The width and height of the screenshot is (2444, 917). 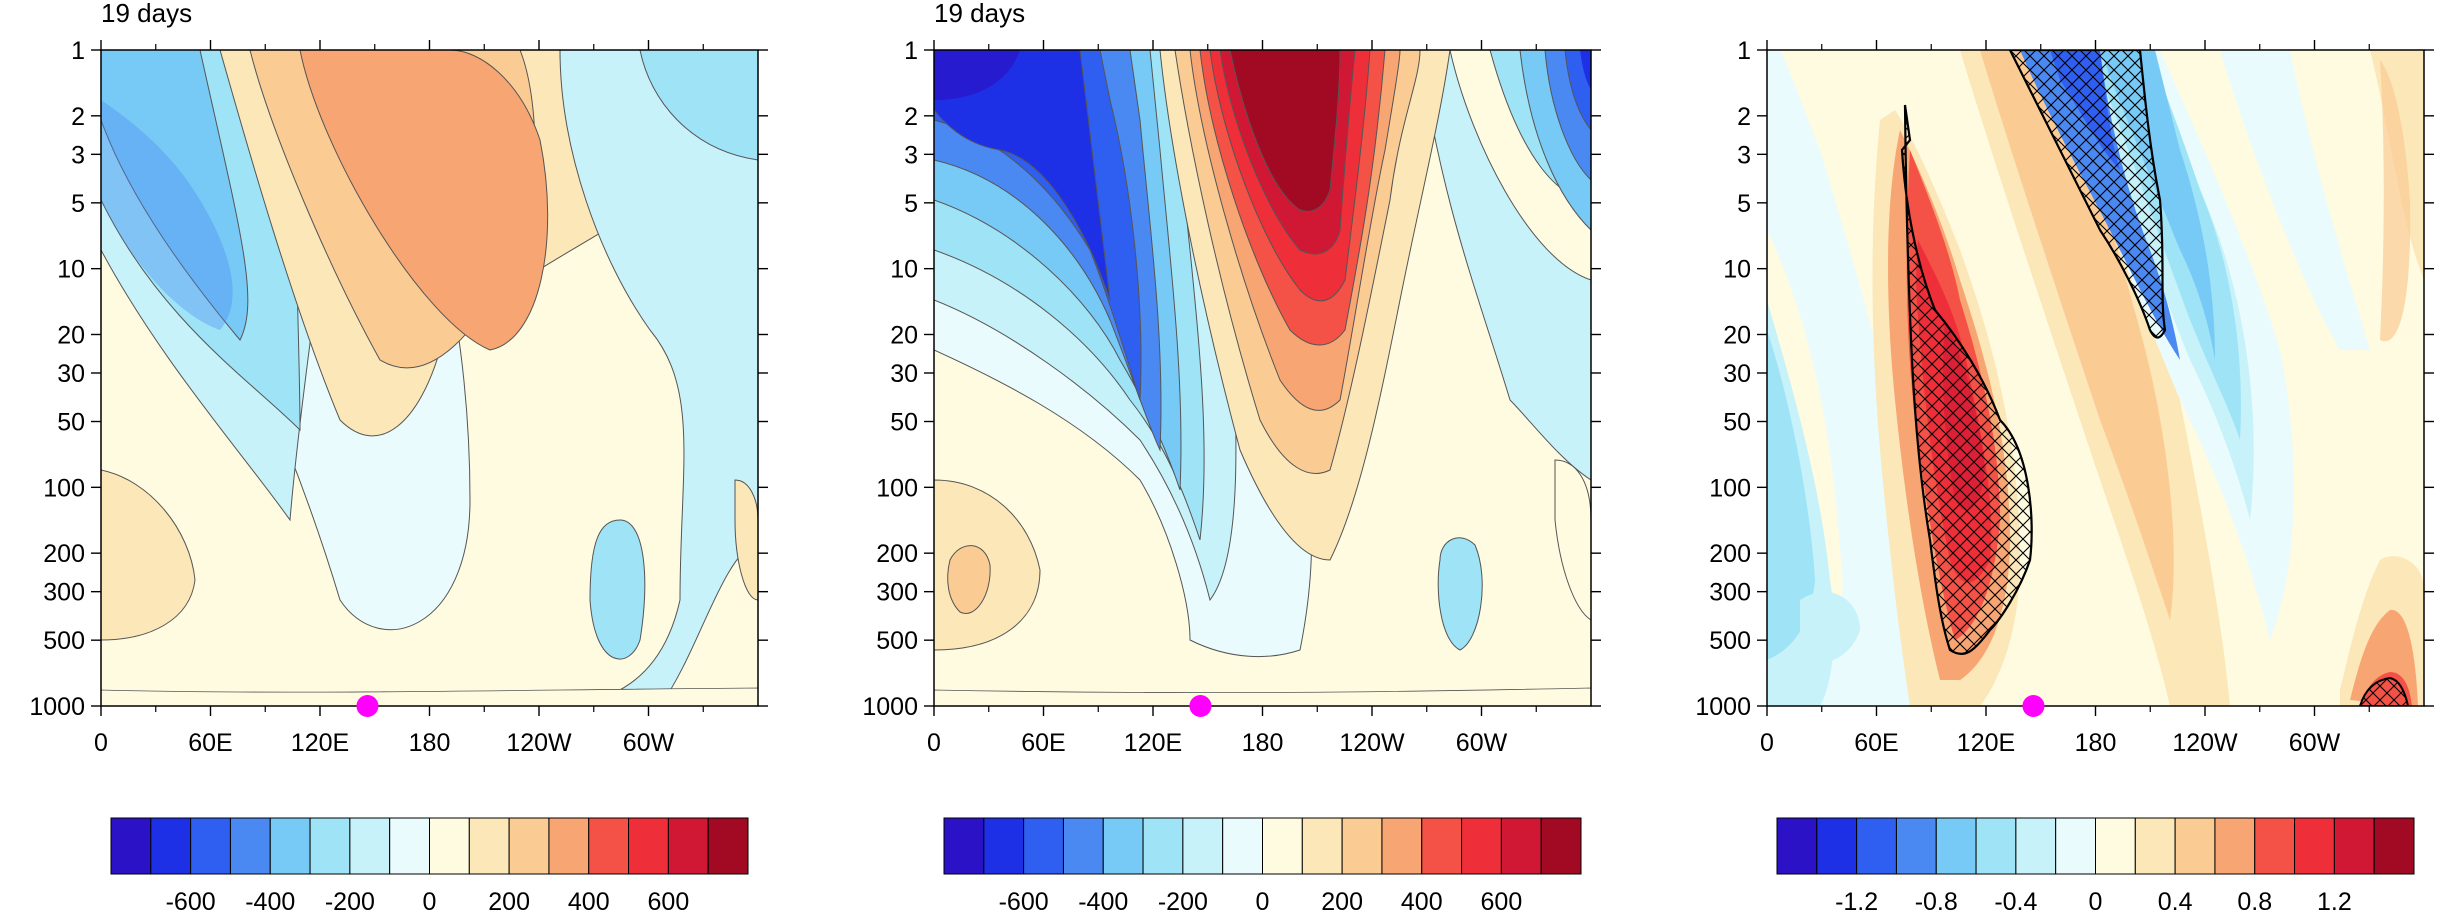 I want to click on colorbar: -1.2 -0.8 -0.4 0 0.4 0.8 1.2, so click(x=2095, y=866).